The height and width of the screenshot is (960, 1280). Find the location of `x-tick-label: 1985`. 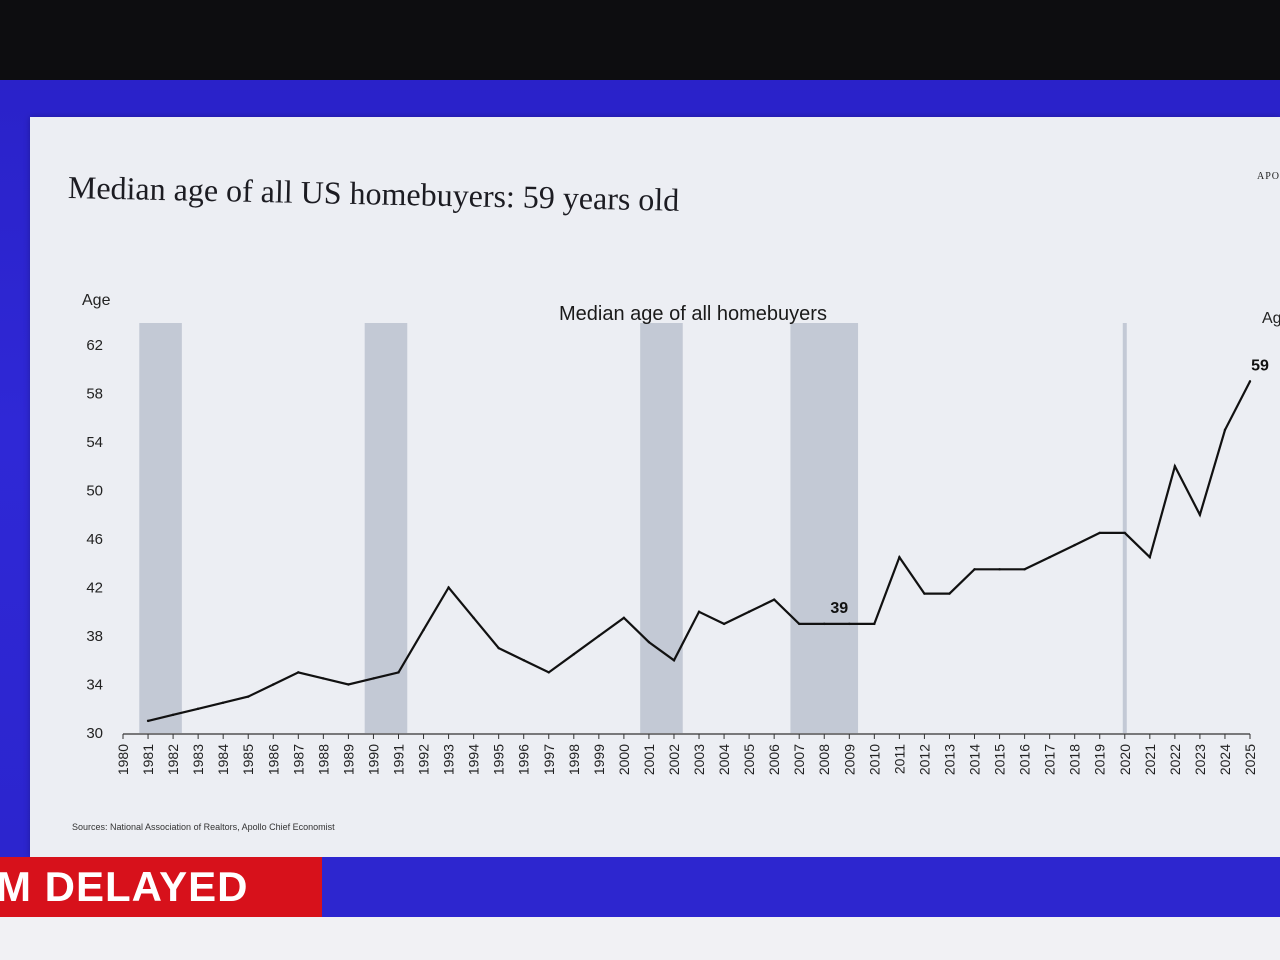

x-tick-label: 1985 is located at coordinates (248, 759).